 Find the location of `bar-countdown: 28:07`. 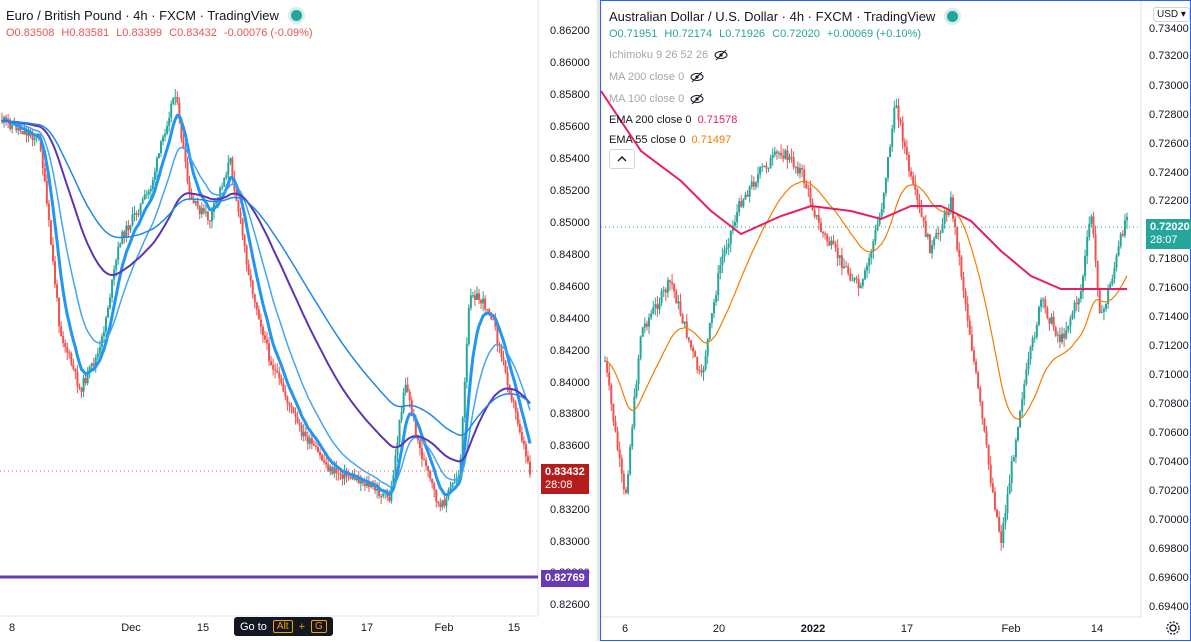

bar-countdown: 28:07 is located at coordinates (1164, 240).